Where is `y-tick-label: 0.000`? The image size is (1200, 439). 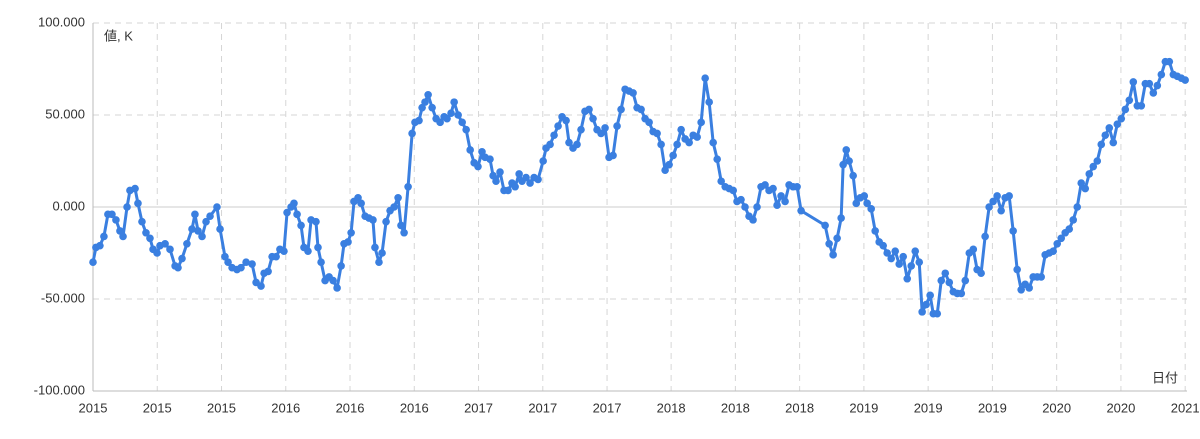 y-tick-label: 0.000 is located at coordinates (68, 205).